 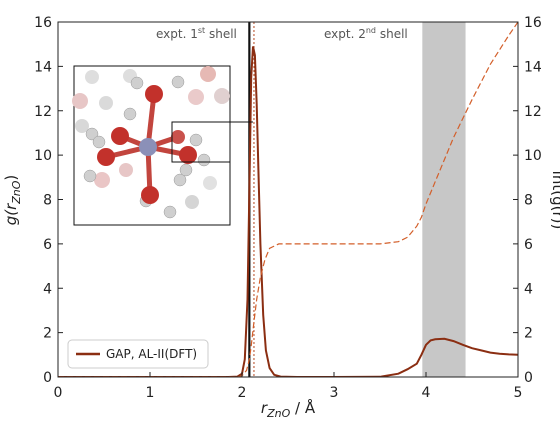 What do you see at coordinates (150, 393) in the screenshot?
I see `x-tick-label: 1` at bounding box center [150, 393].